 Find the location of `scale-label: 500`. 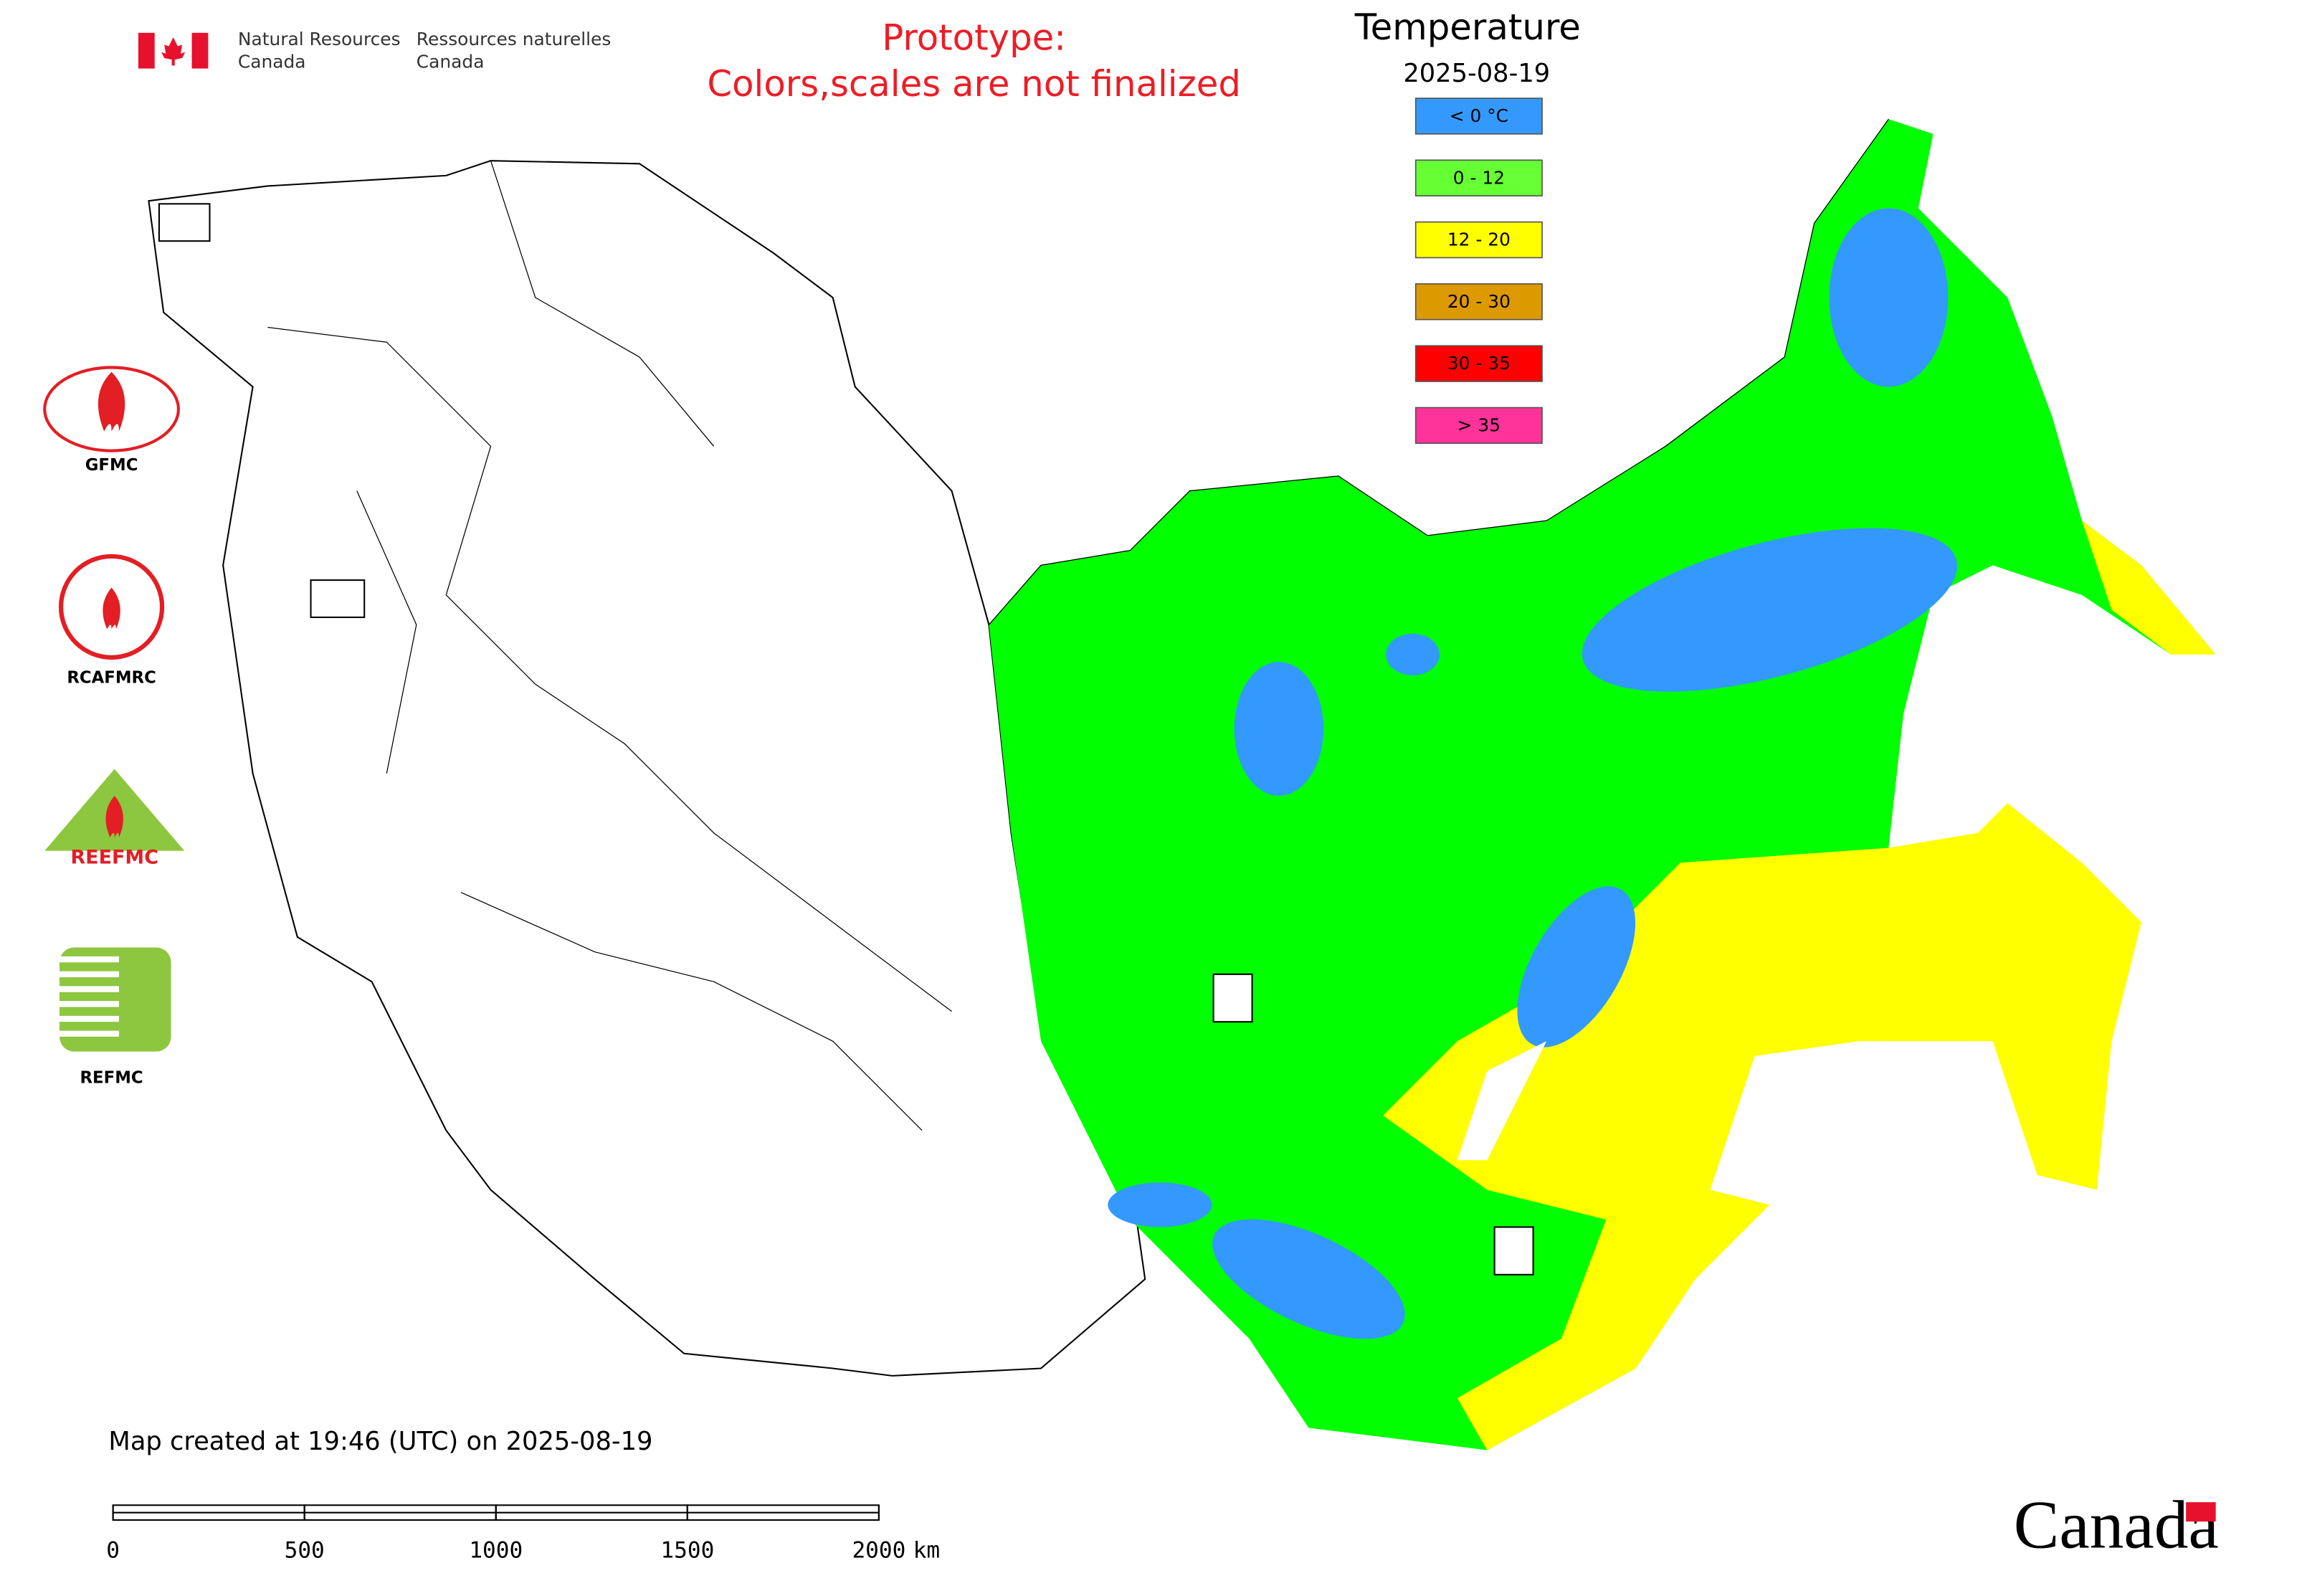

scale-label: 500 is located at coordinates (305, 1551).